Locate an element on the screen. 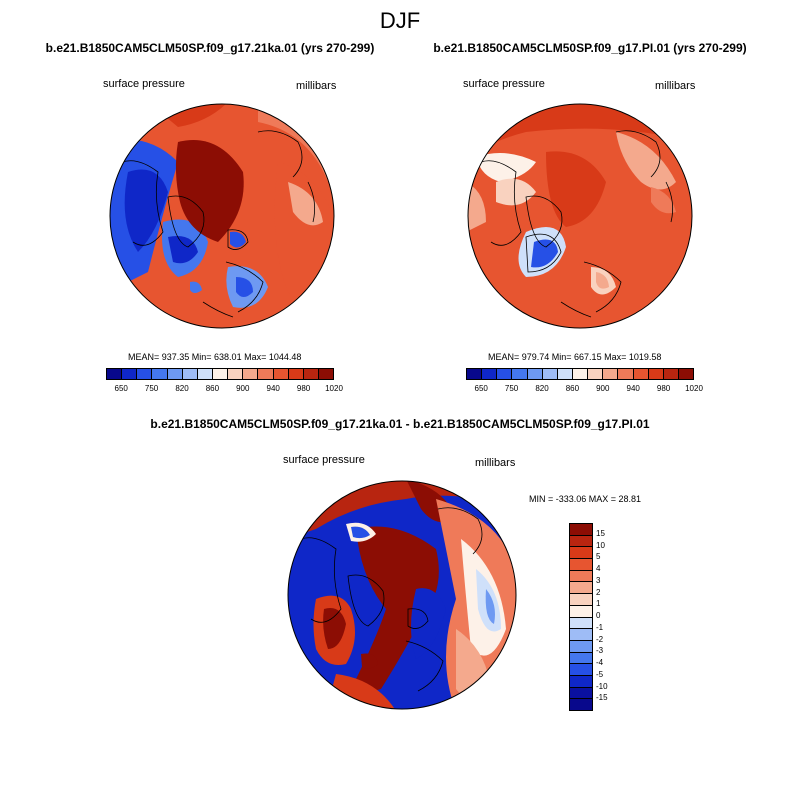 The width and height of the screenshot is (800, 800). panel-diff-variable-label: surface pressure is located at coordinates (324, 460).